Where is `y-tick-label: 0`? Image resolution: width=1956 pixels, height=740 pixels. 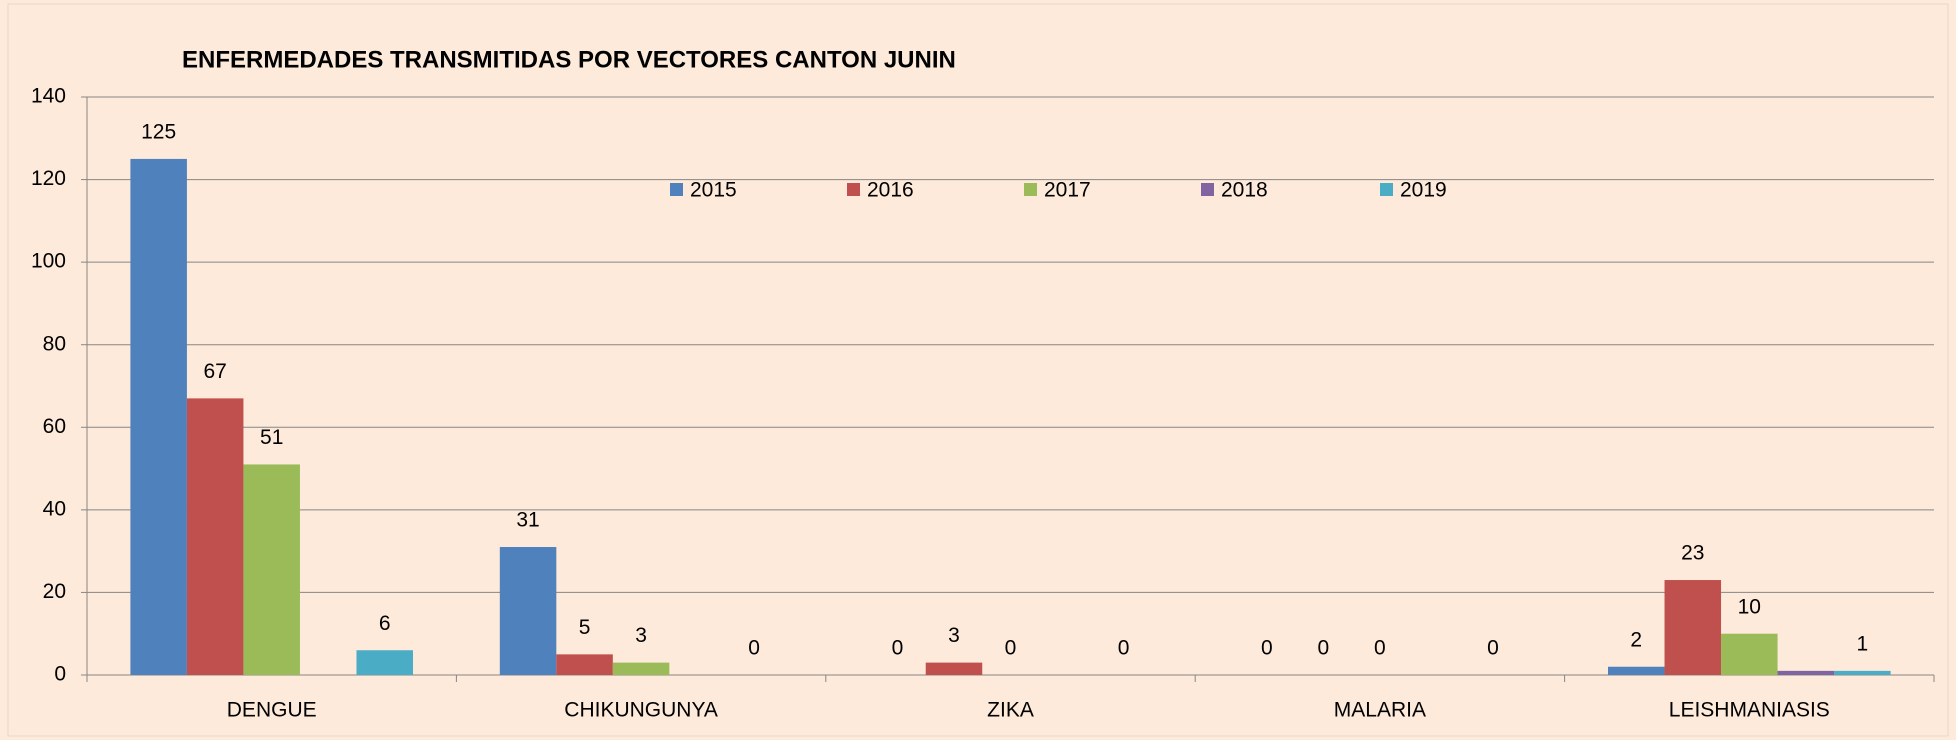 y-tick-label: 0 is located at coordinates (60, 674).